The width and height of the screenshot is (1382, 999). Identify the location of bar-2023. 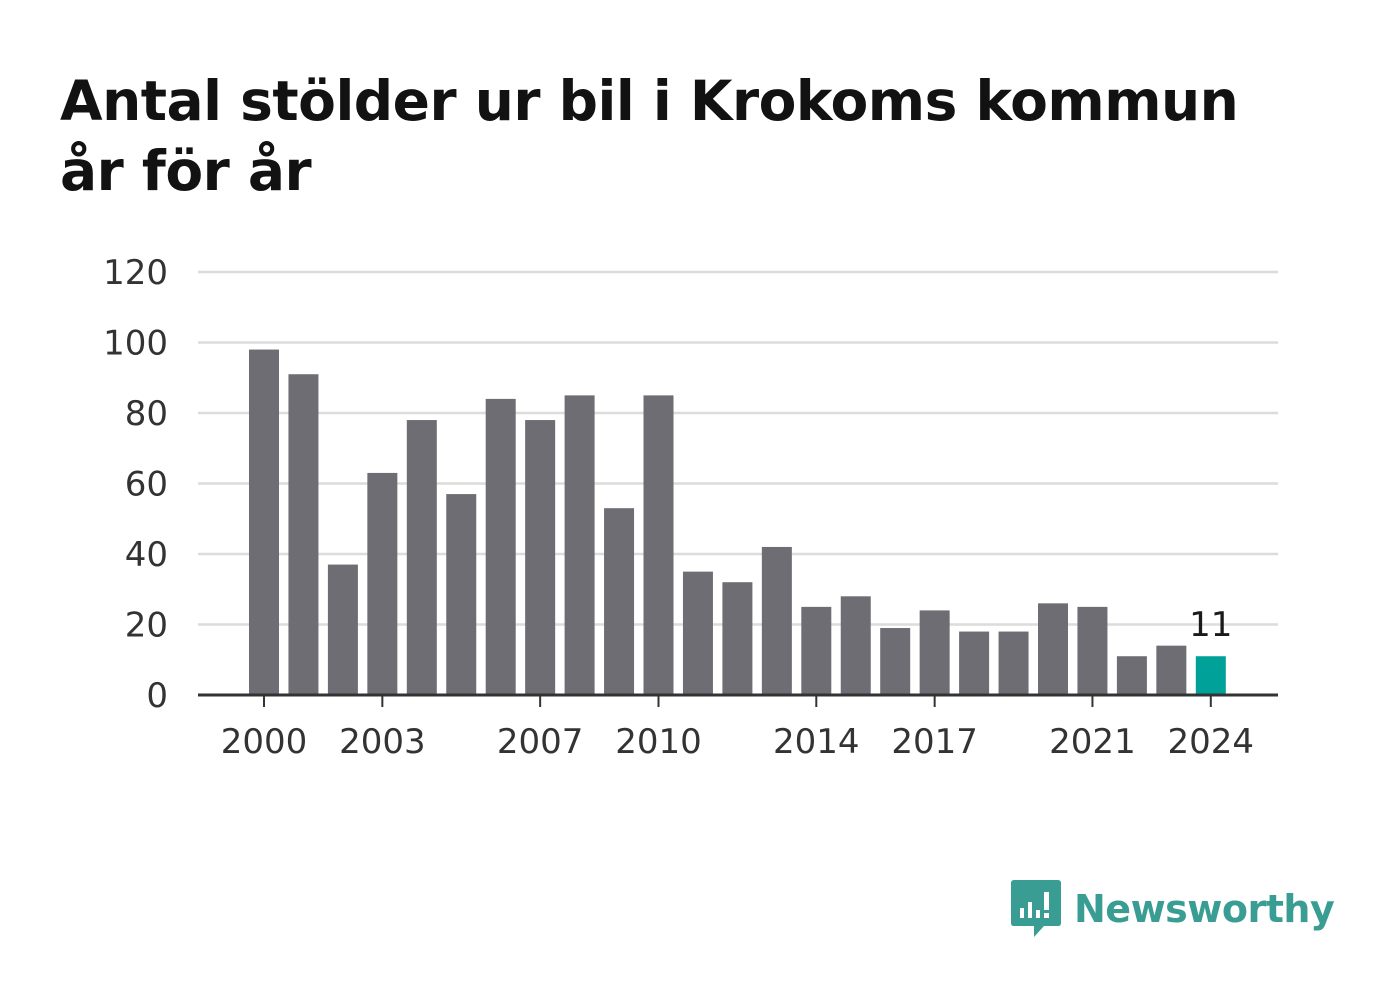
(1171, 670).